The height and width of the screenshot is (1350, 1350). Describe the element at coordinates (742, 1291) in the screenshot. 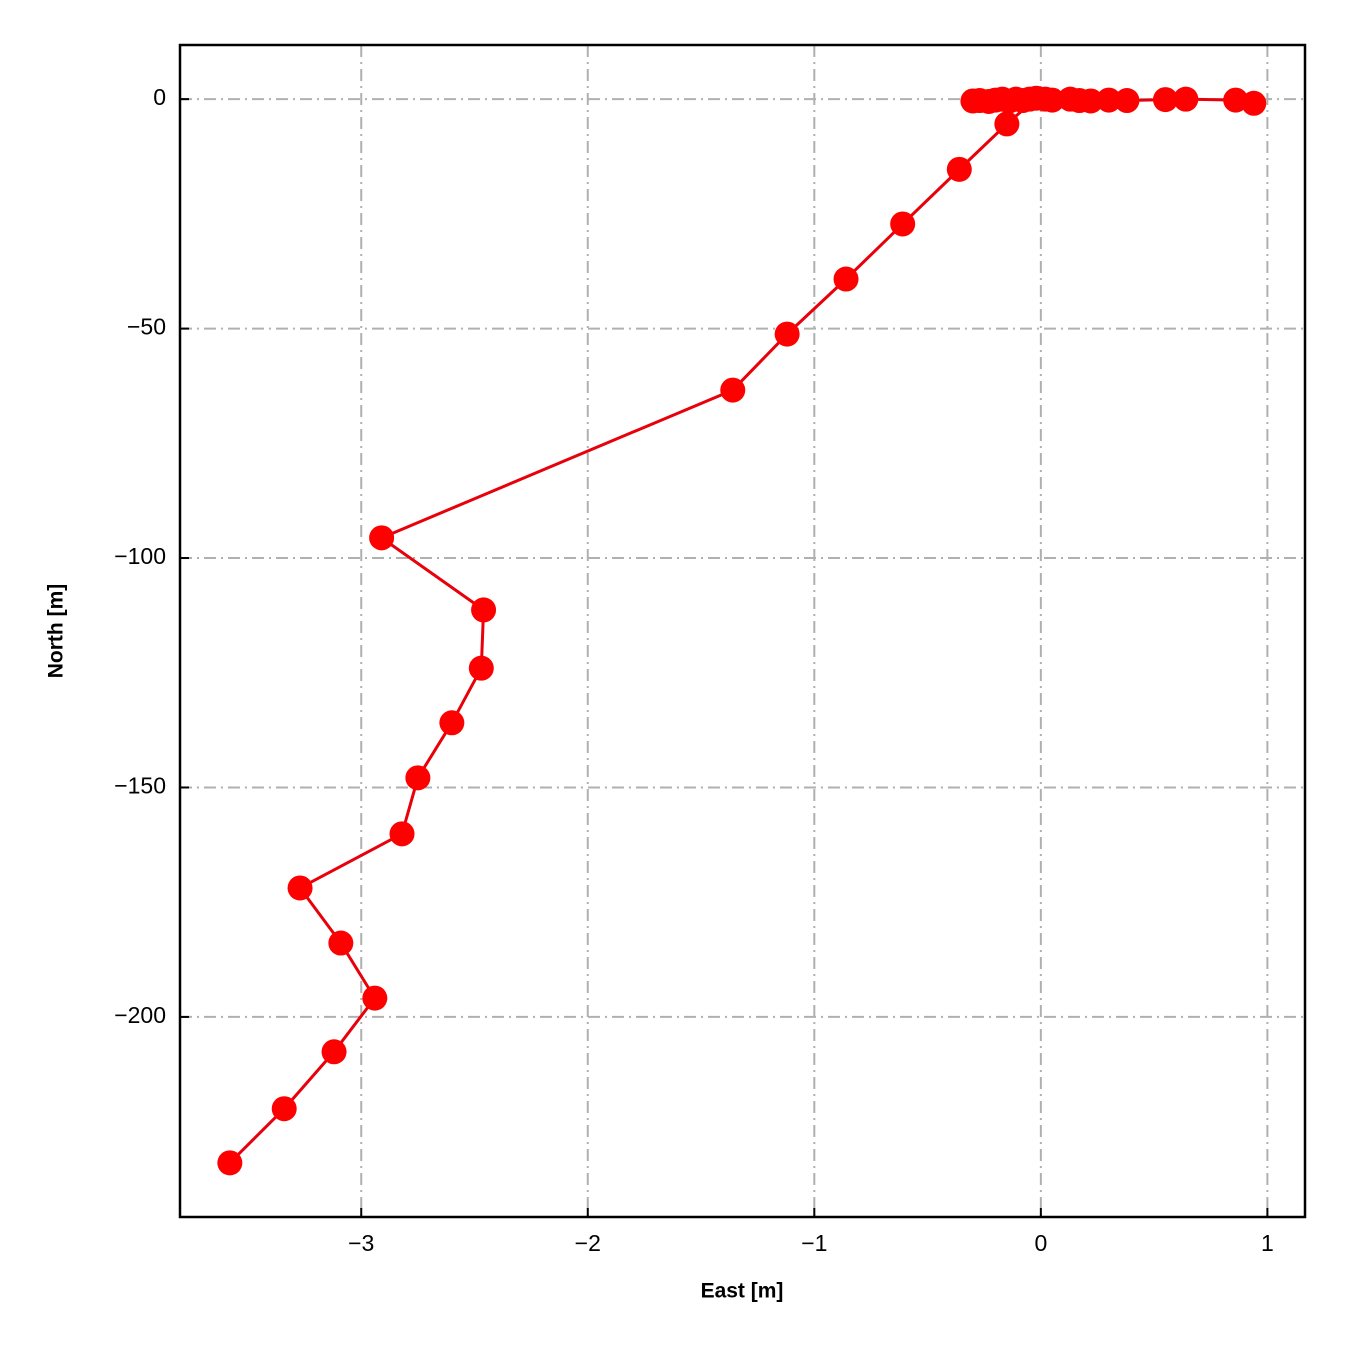

I see `x-axis-label: East [m]` at that location.